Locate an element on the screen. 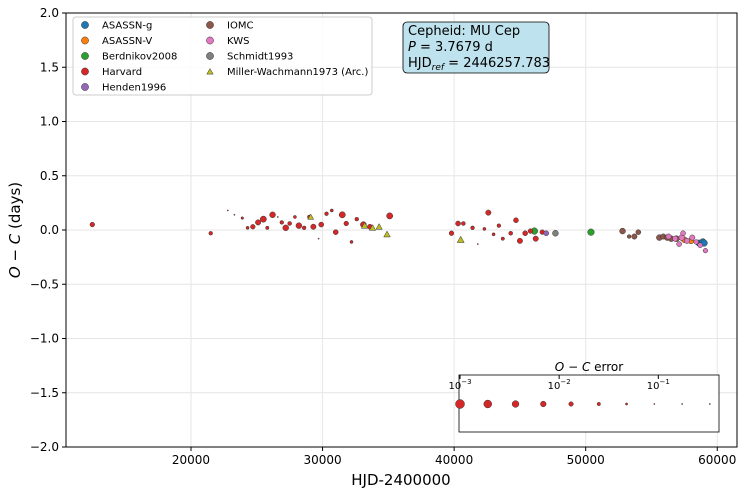 Image resolution: width=743 pixels, height=493 pixels. error-size-legend: O − C error 10⁻³ 10⁻² 10⁻¹ is located at coordinates (584, 396).